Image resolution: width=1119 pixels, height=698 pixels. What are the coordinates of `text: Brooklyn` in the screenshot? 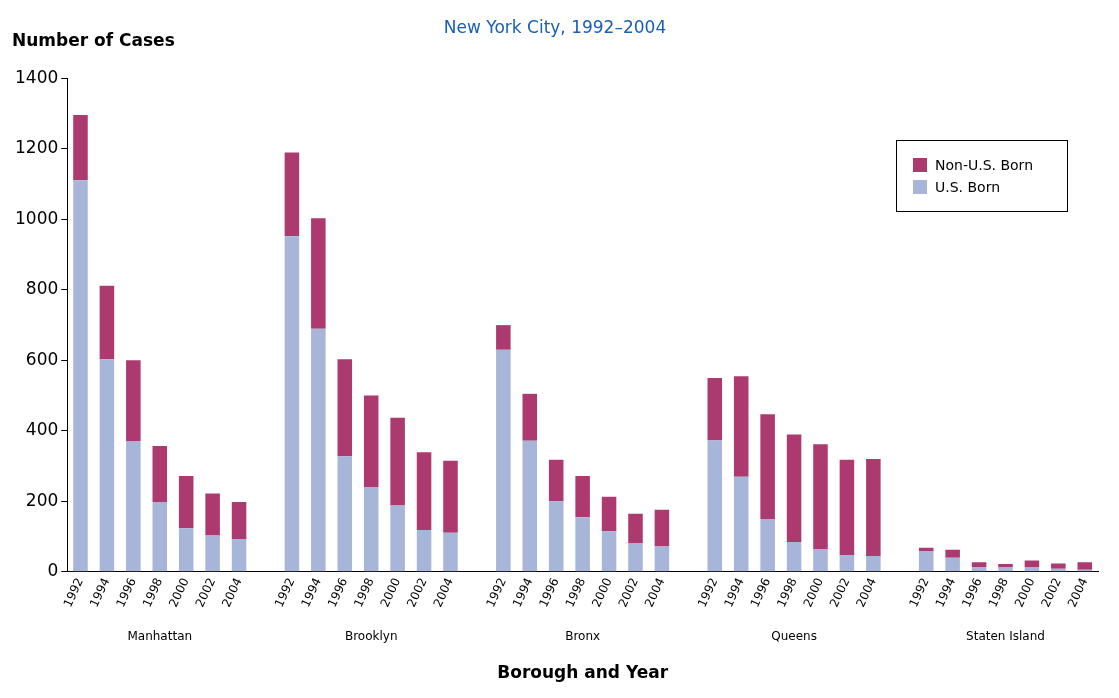 It's located at (371, 635).